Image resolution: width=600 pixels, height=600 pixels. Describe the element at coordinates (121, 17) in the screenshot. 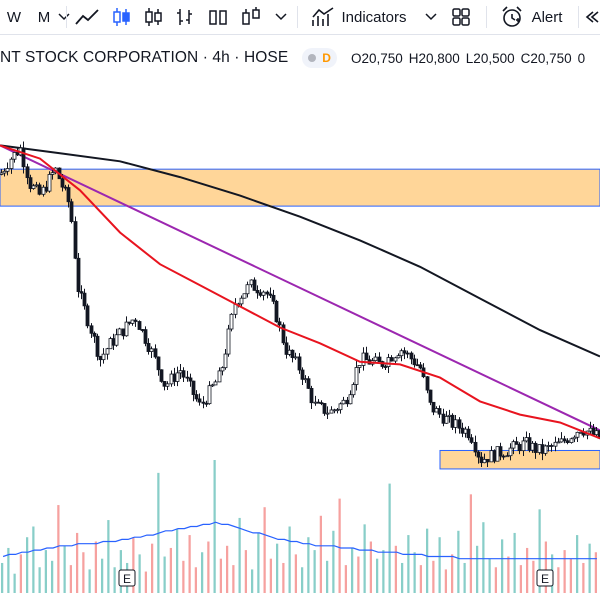

I see `candles-chart-icon` at that location.